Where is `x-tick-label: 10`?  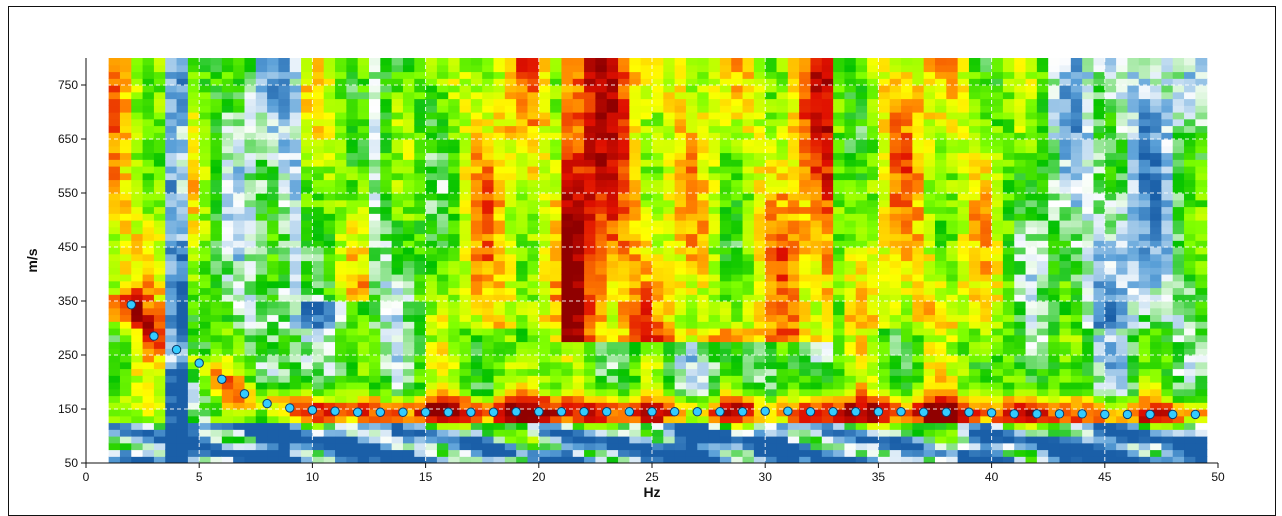
x-tick-label: 10 is located at coordinates (313, 477).